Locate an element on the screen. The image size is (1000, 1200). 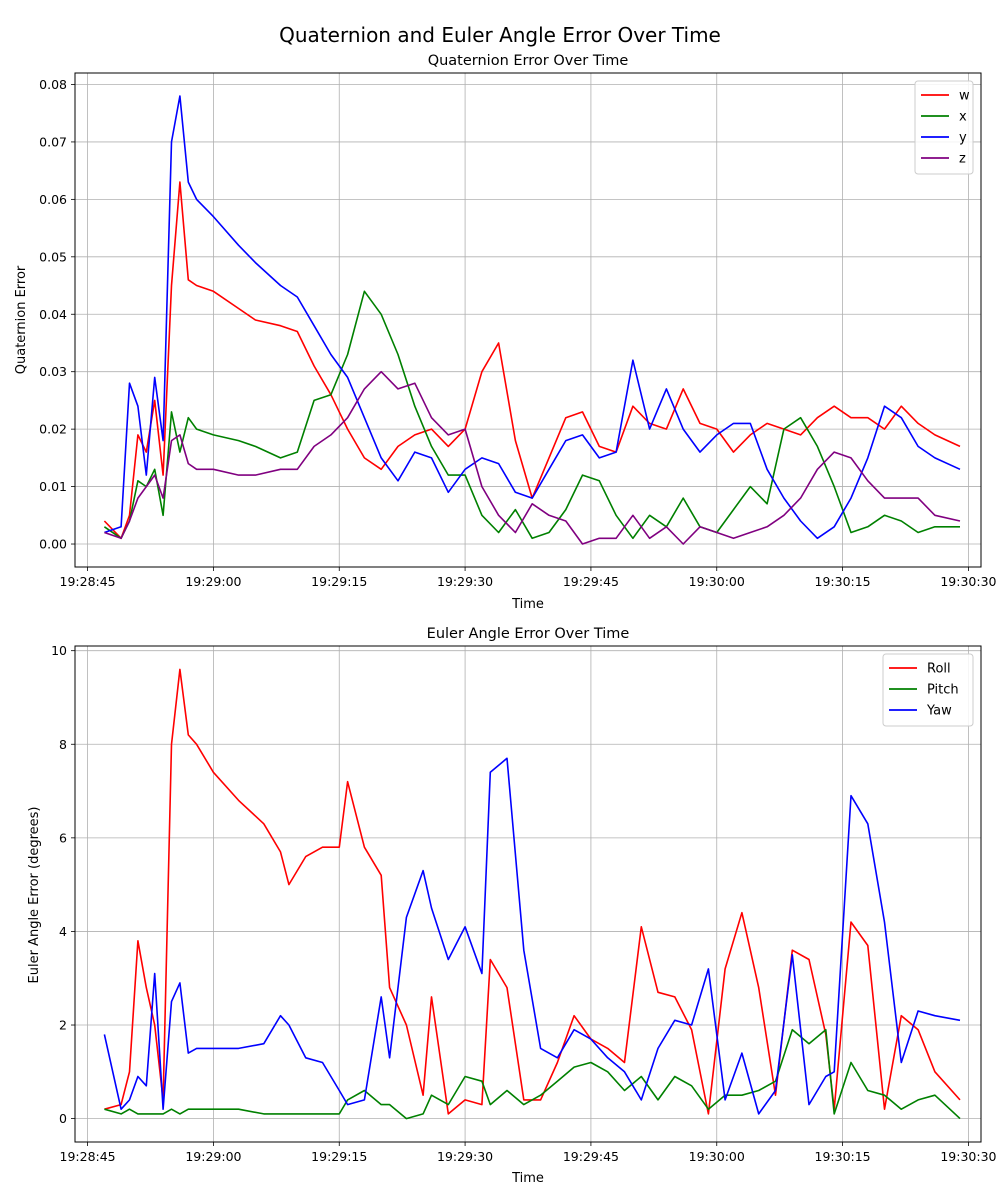
y-tick-label: 0.05 is located at coordinates (53, 256).